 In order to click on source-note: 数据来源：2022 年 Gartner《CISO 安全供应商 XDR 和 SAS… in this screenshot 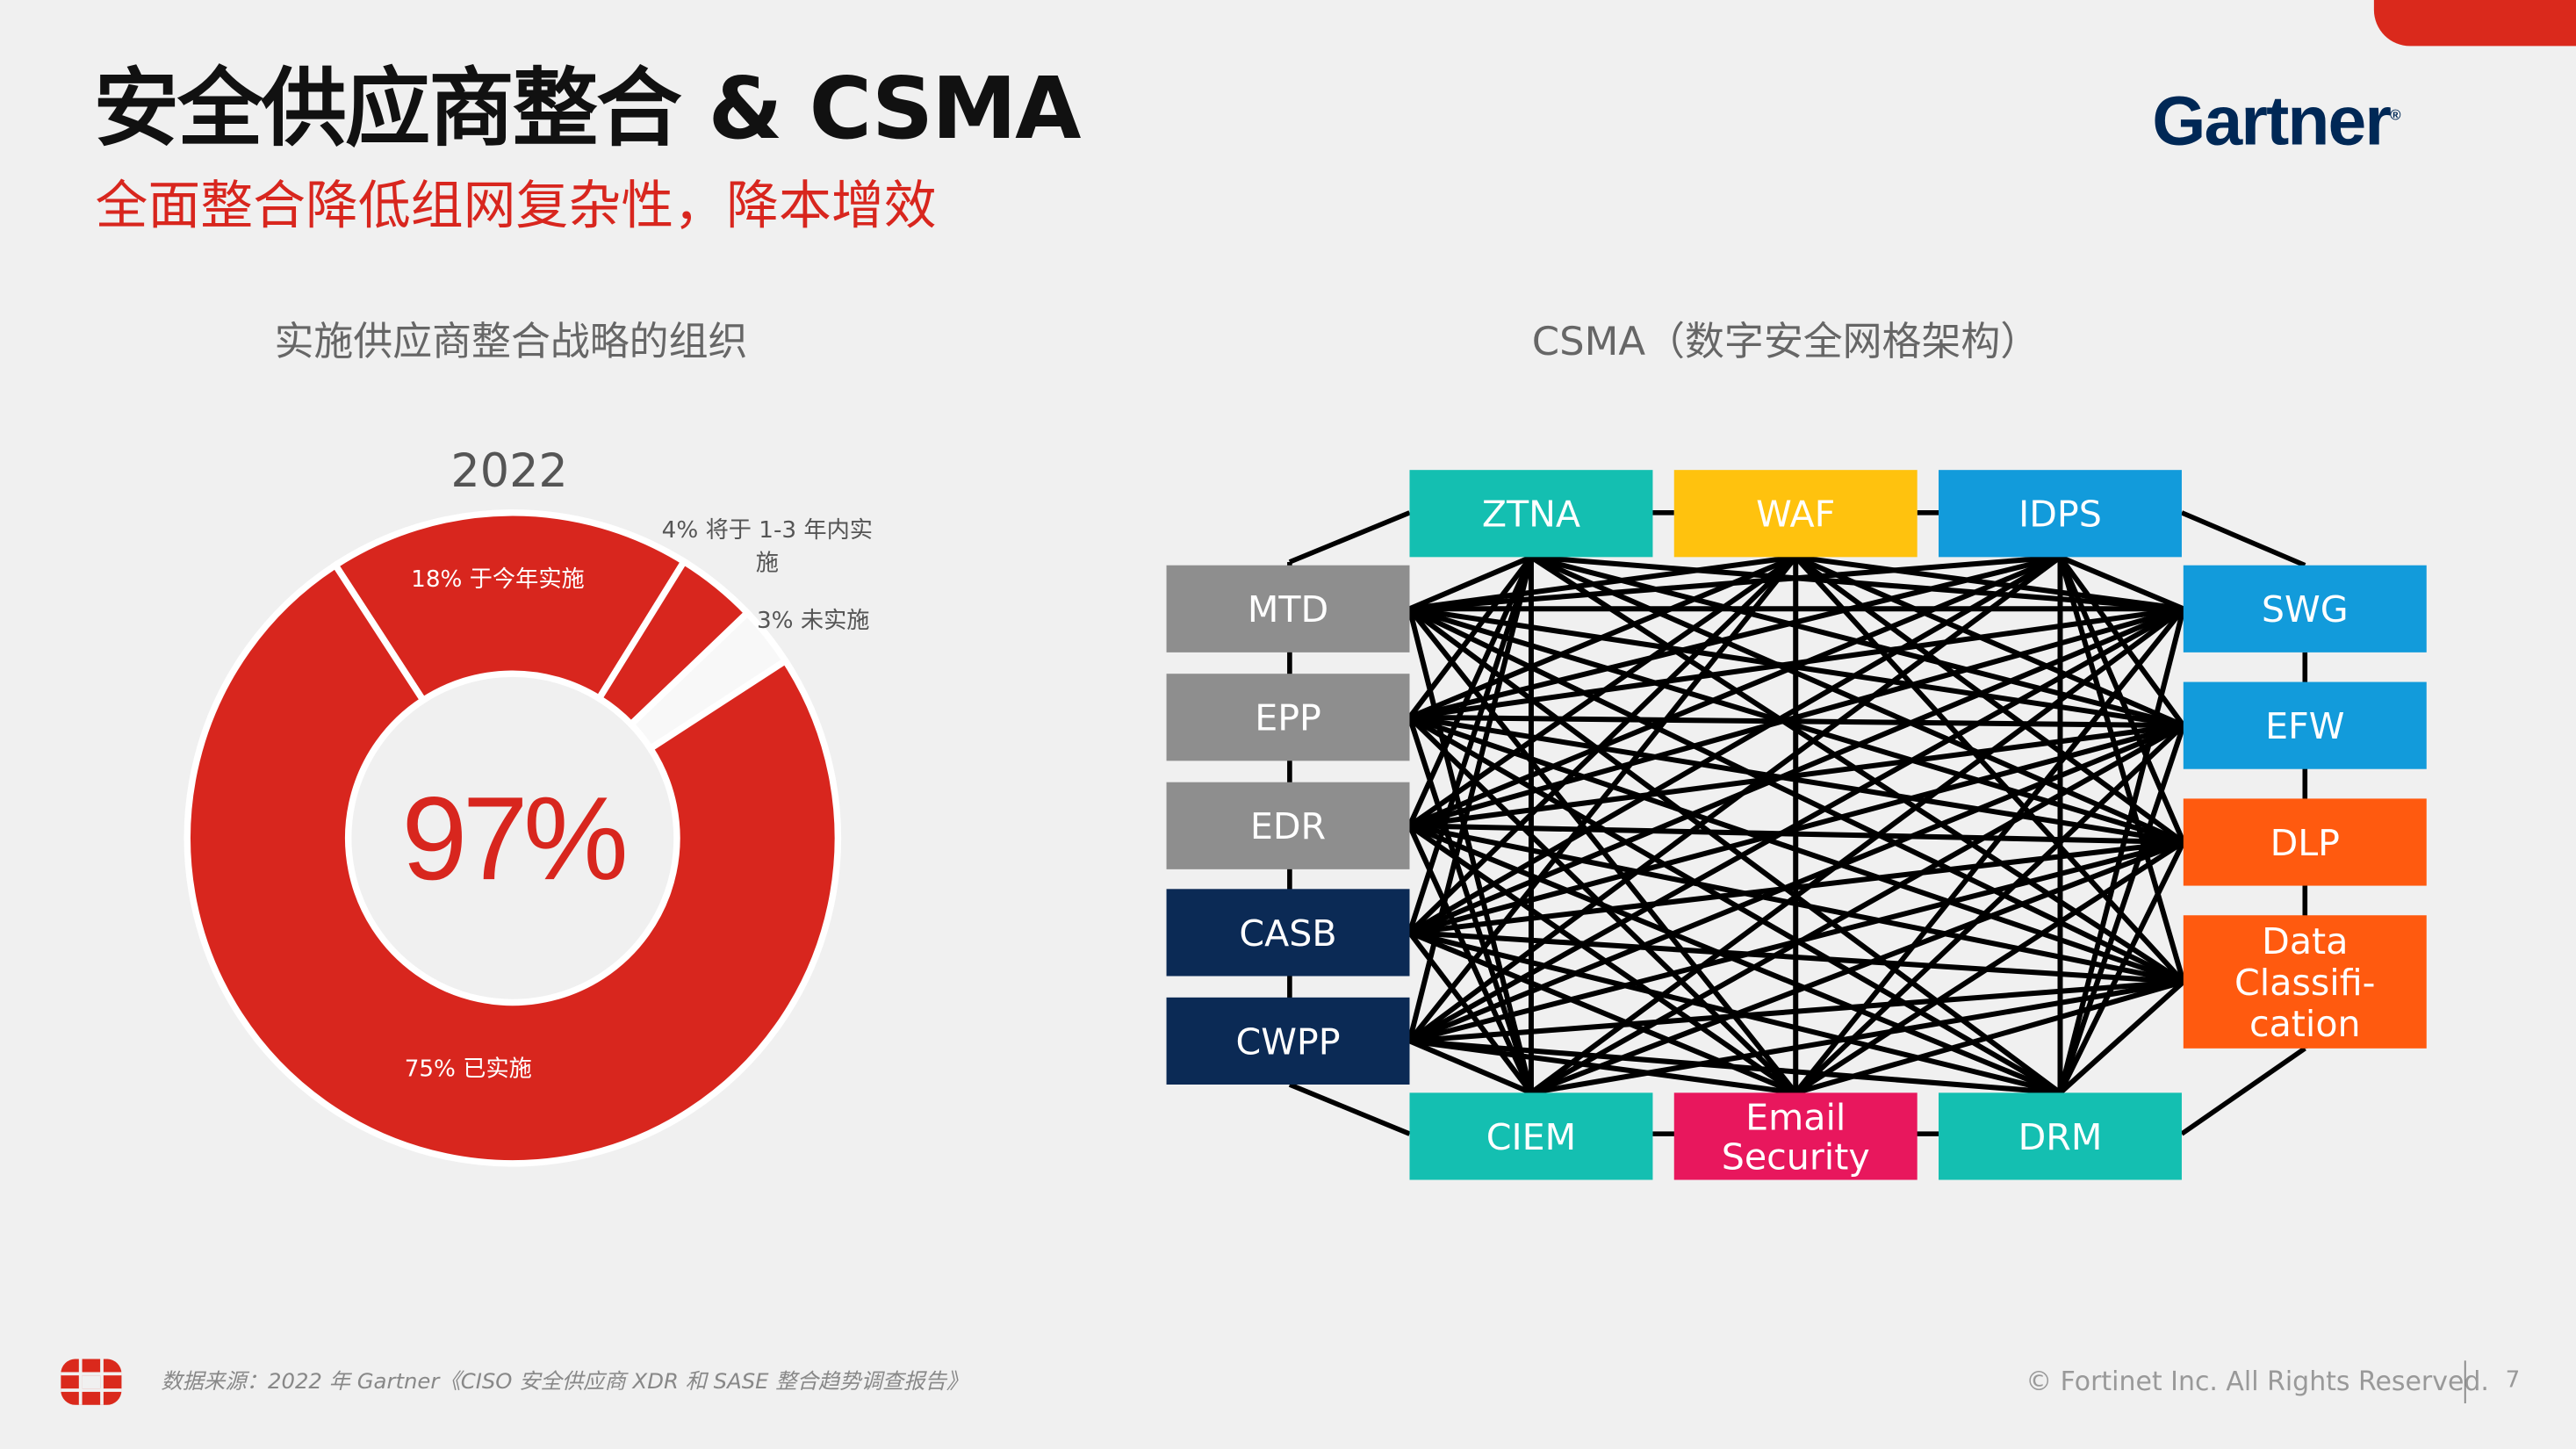, I will do `click(564, 1383)`.